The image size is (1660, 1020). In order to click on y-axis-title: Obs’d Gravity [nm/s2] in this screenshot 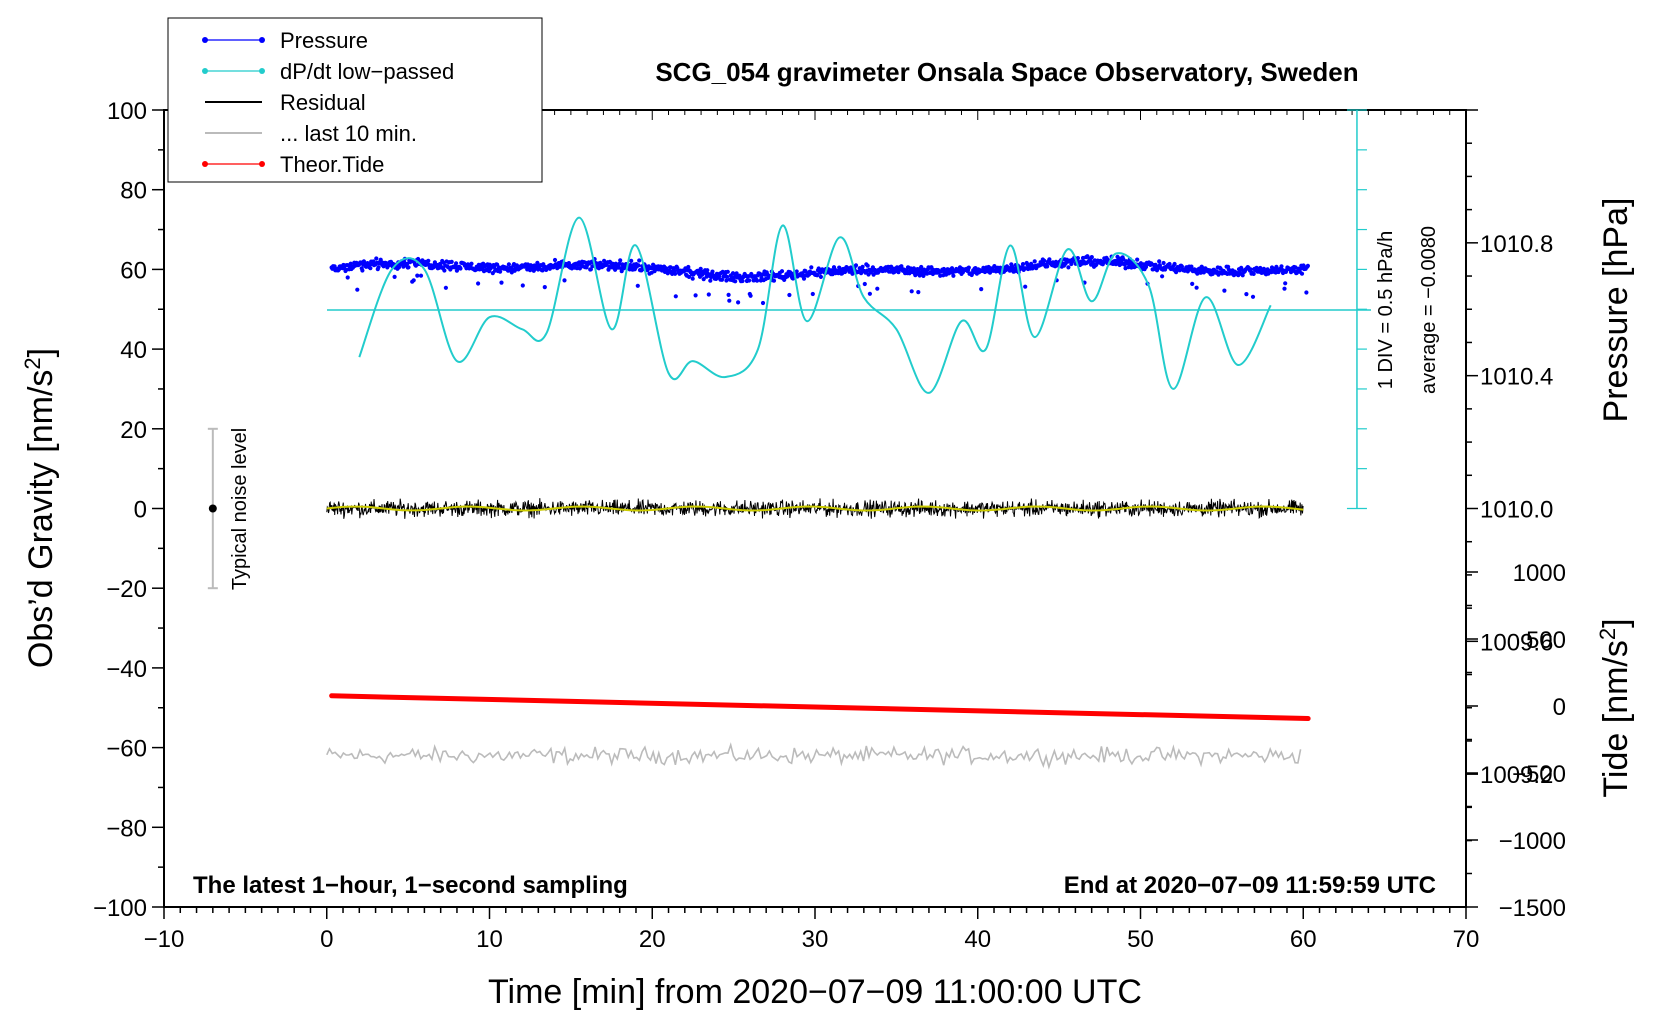, I will do `click(40, 508)`.